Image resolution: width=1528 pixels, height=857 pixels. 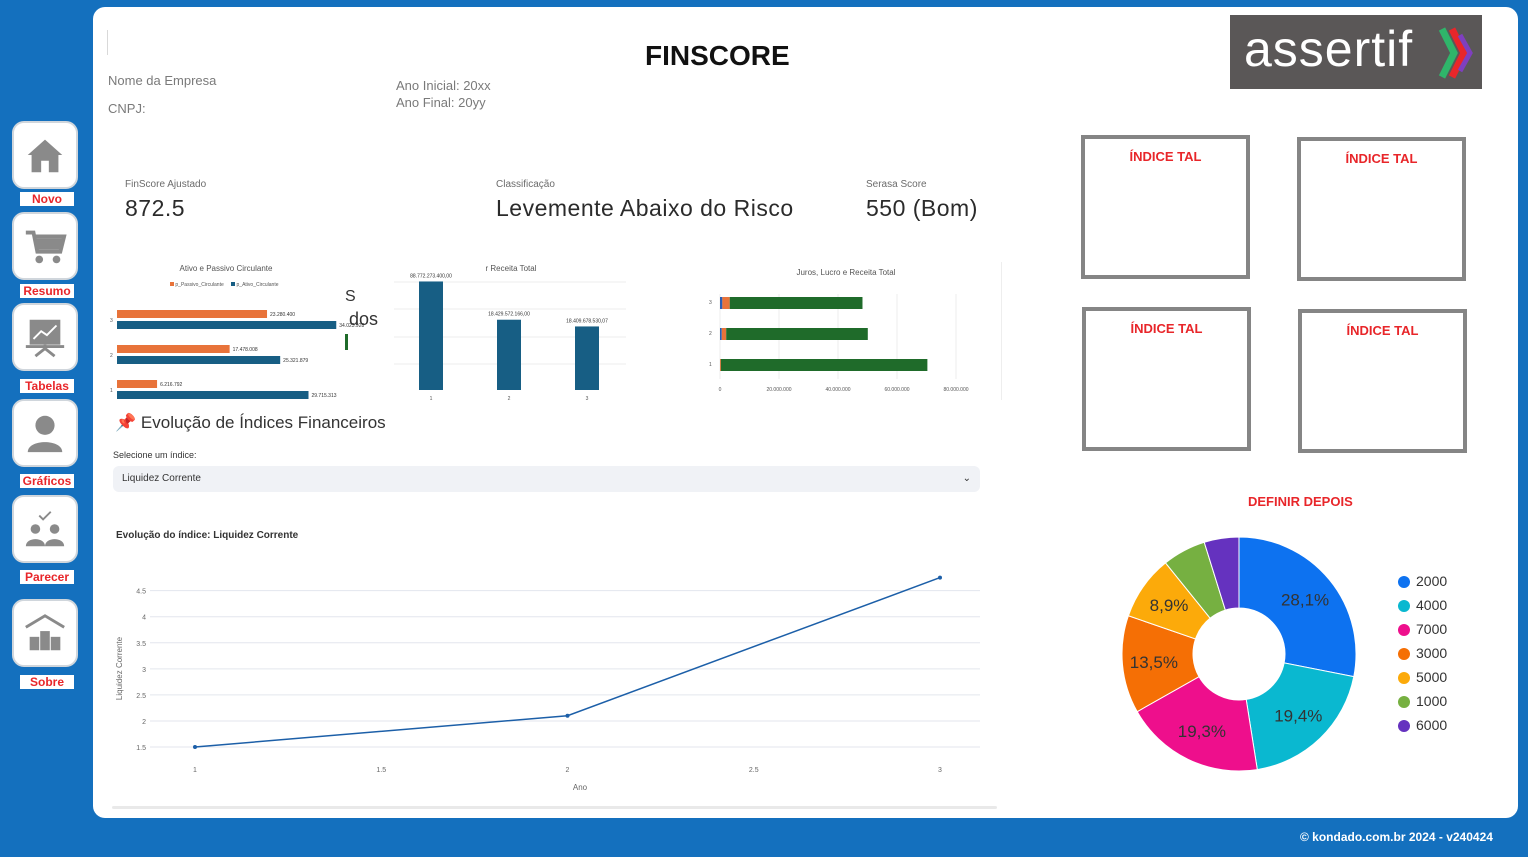 I want to click on legend-item: 2000, so click(x=1422, y=581).